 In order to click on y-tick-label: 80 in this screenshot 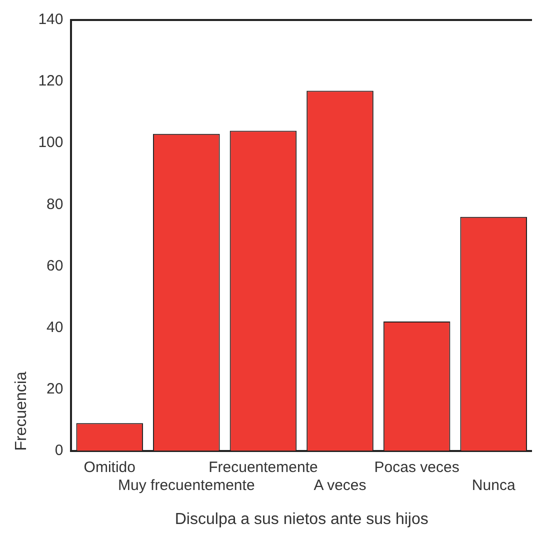, I will do `click(55, 204)`.